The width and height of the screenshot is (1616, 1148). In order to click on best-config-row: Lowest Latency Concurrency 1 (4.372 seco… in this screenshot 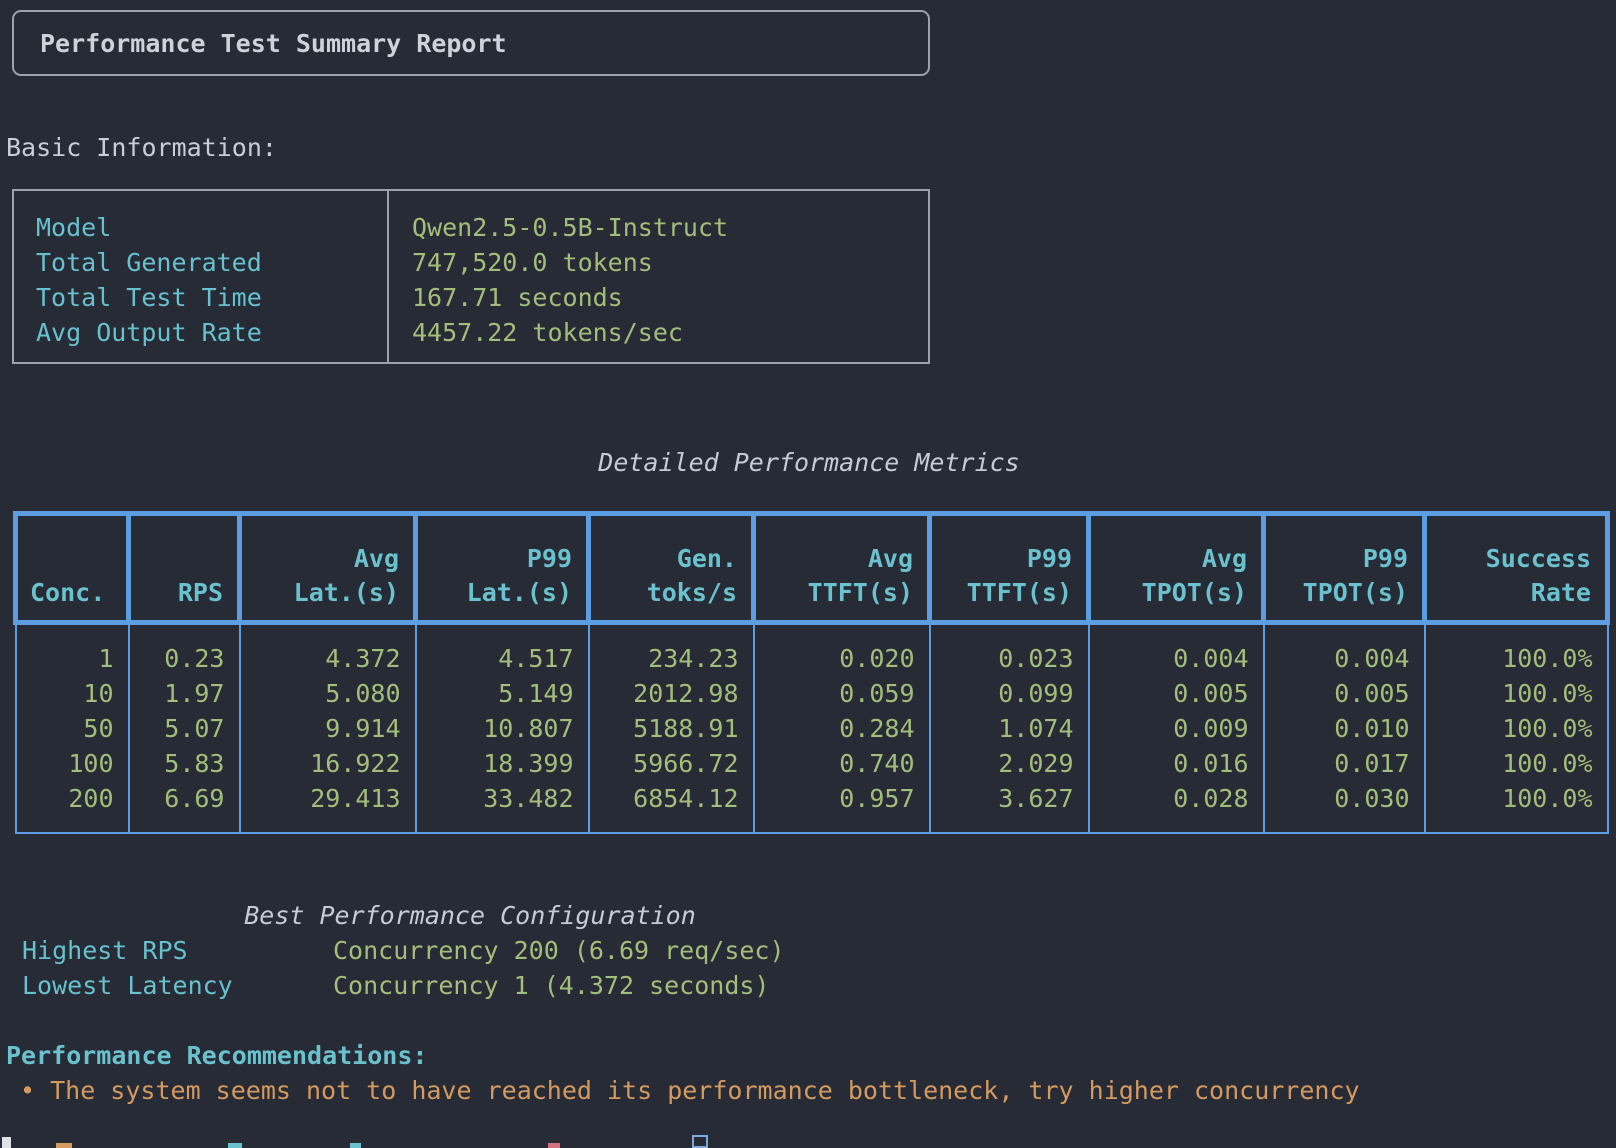, I will do `click(403, 985)`.